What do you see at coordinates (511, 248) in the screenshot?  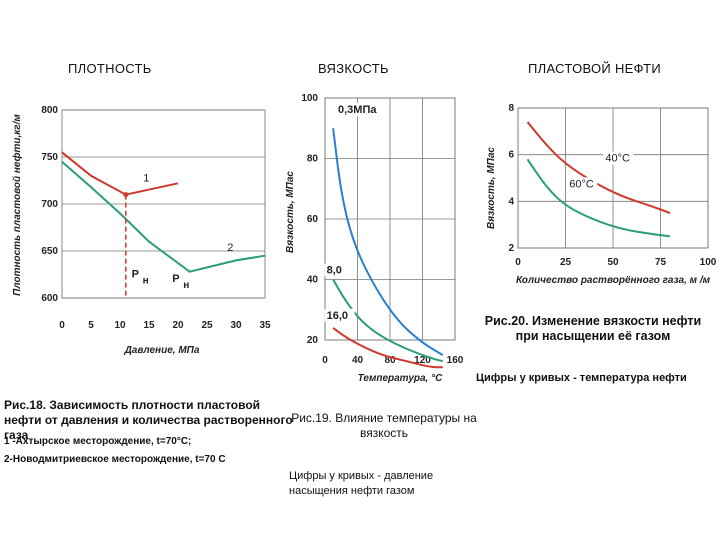 I see `viscosity_gas-y-tick-label: 2` at bounding box center [511, 248].